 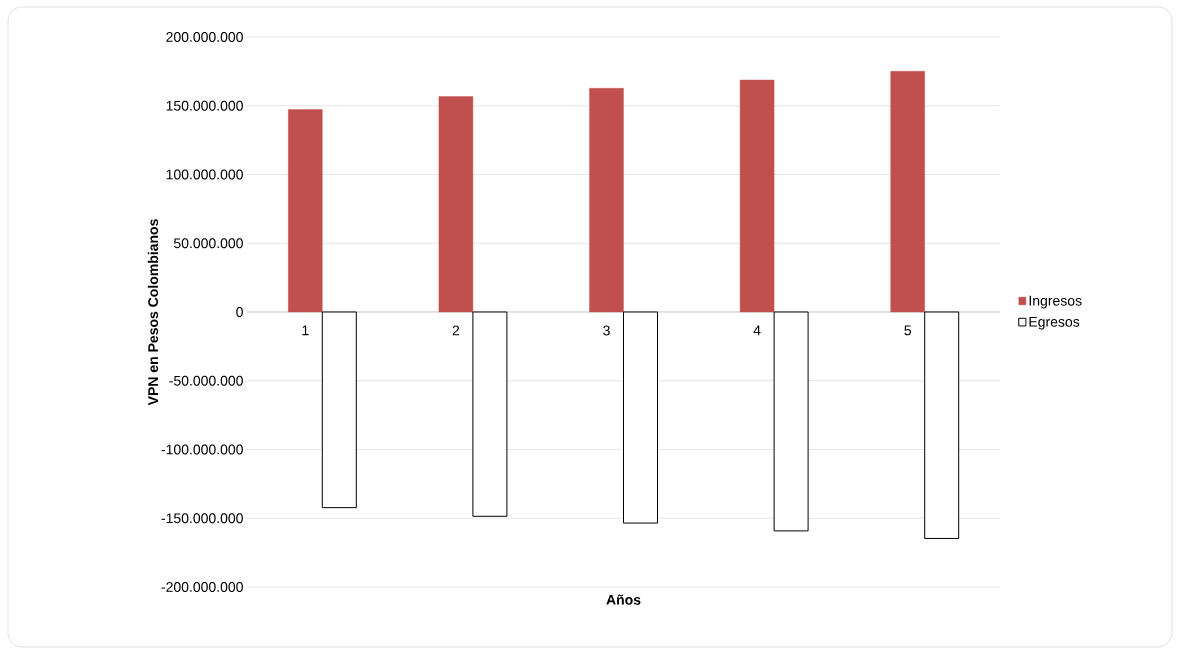 What do you see at coordinates (204, 105) in the screenshot?
I see `y-tick-label: 150.000.000` at bounding box center [204, 105].